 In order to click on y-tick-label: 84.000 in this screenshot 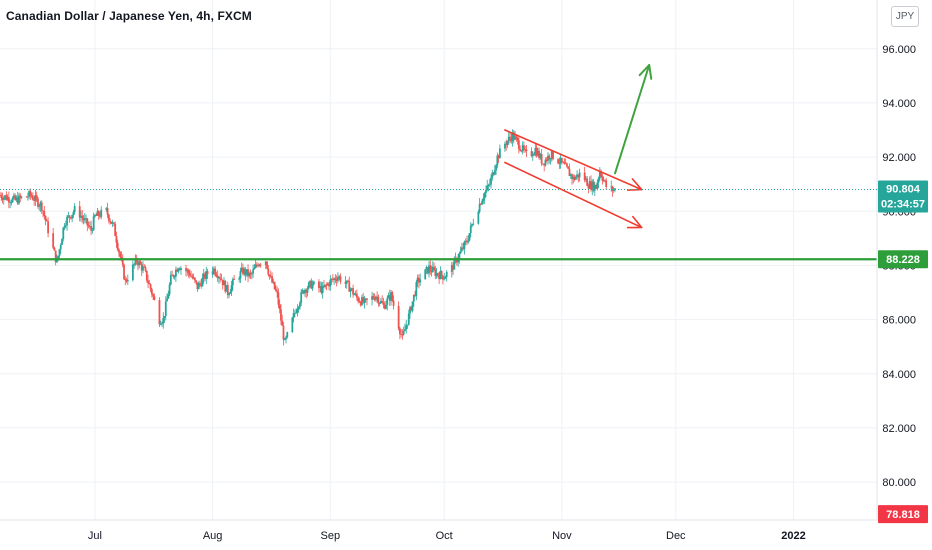, I will do `click(899, 375)`.